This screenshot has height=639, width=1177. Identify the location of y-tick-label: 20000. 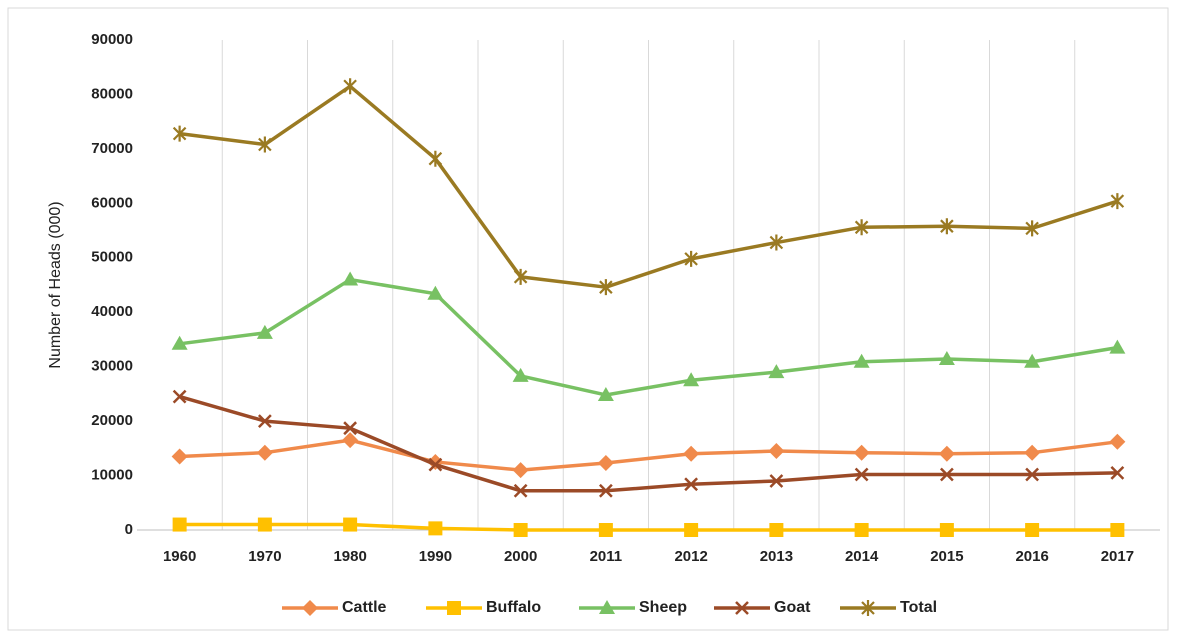
(112, 420).